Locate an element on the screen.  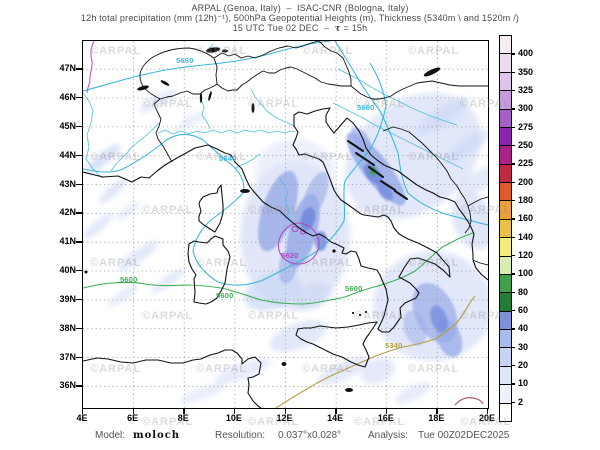
lon-tick-label: 6E is located at coordinates (133, 418).